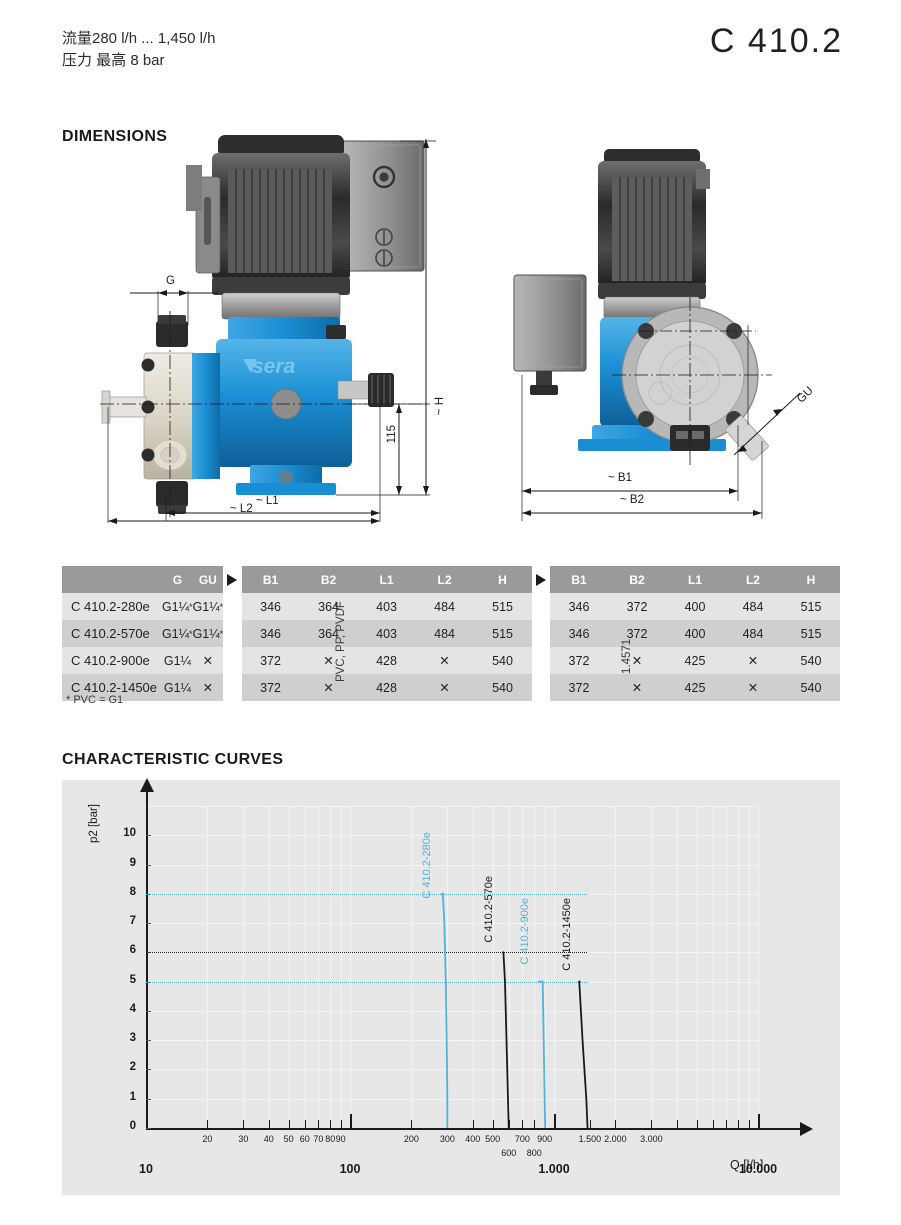 The width and height of the screenshot is (901, 1225). I want to click on chart-curves, so click(514, 1010).